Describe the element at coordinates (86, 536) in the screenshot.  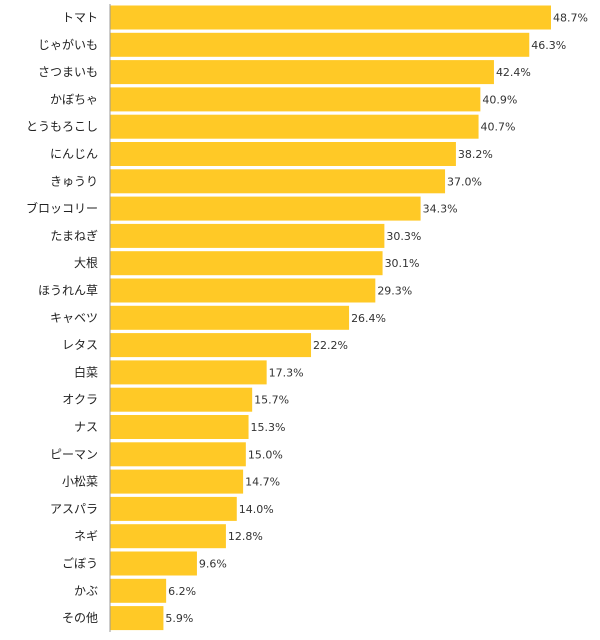
I see `category-label: ネギ` at that location.